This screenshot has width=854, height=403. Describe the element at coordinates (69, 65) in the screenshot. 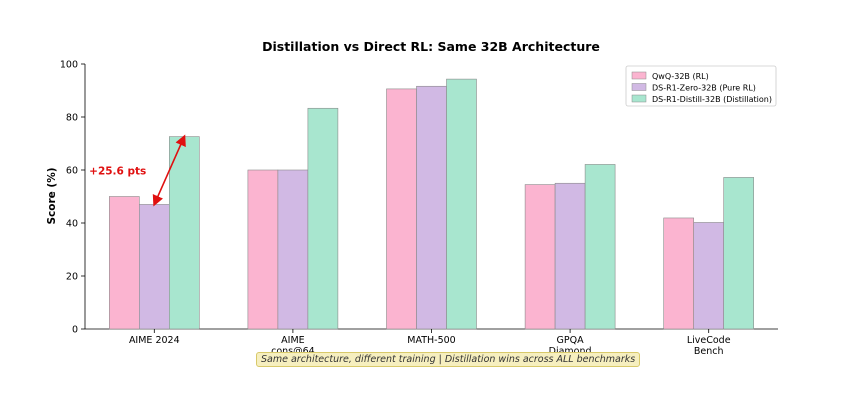

I see `y-tick-label: 100` at that location.